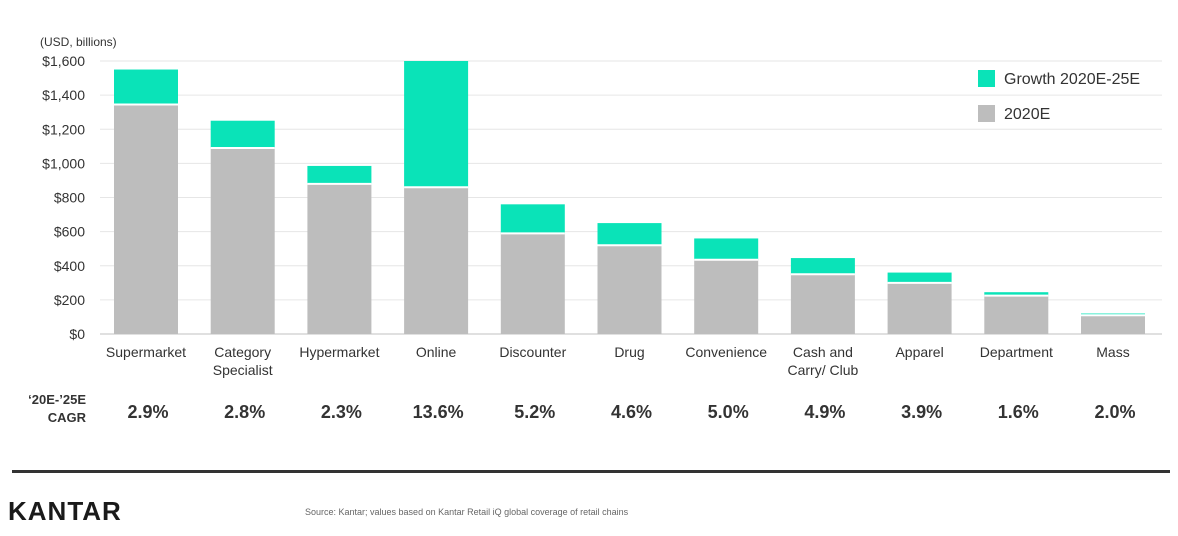 The image size is (1178, 536). I want to click on category-label: Department, so click(1016, 352).